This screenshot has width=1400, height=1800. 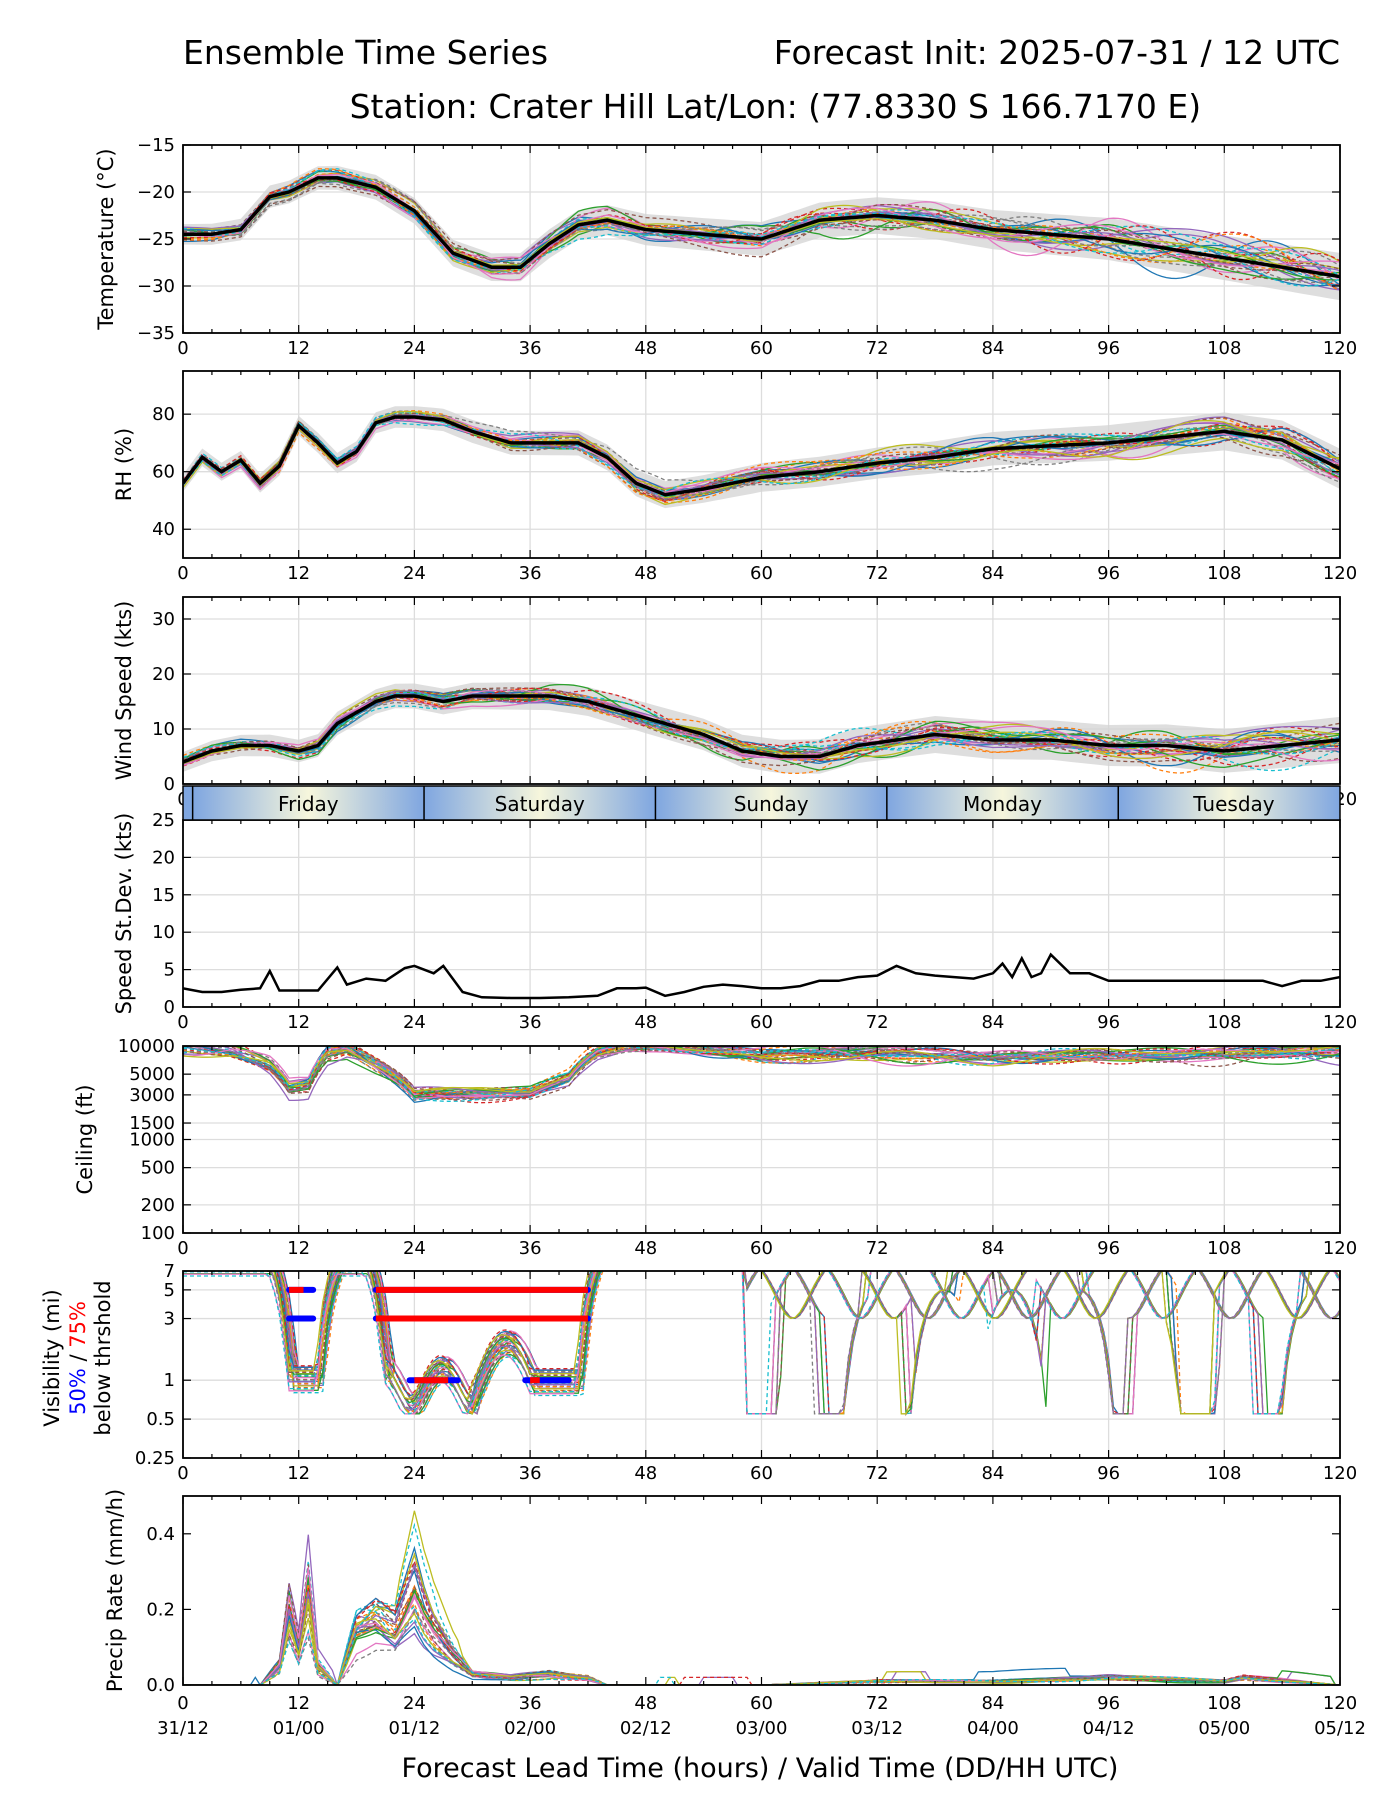 I want to click on bottom-hour-tick-label: 96, so click(x=1108, y=1703).